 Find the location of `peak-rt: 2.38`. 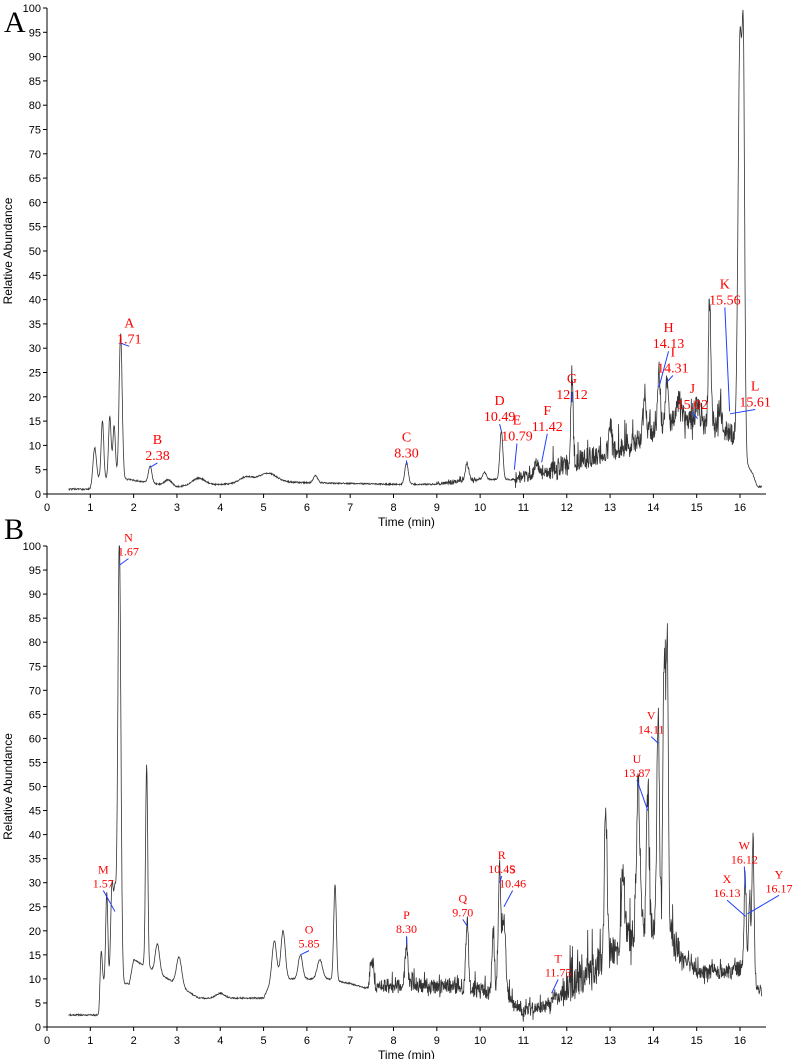

peak-rt: 2.38 is located at coordinates (157, 456).